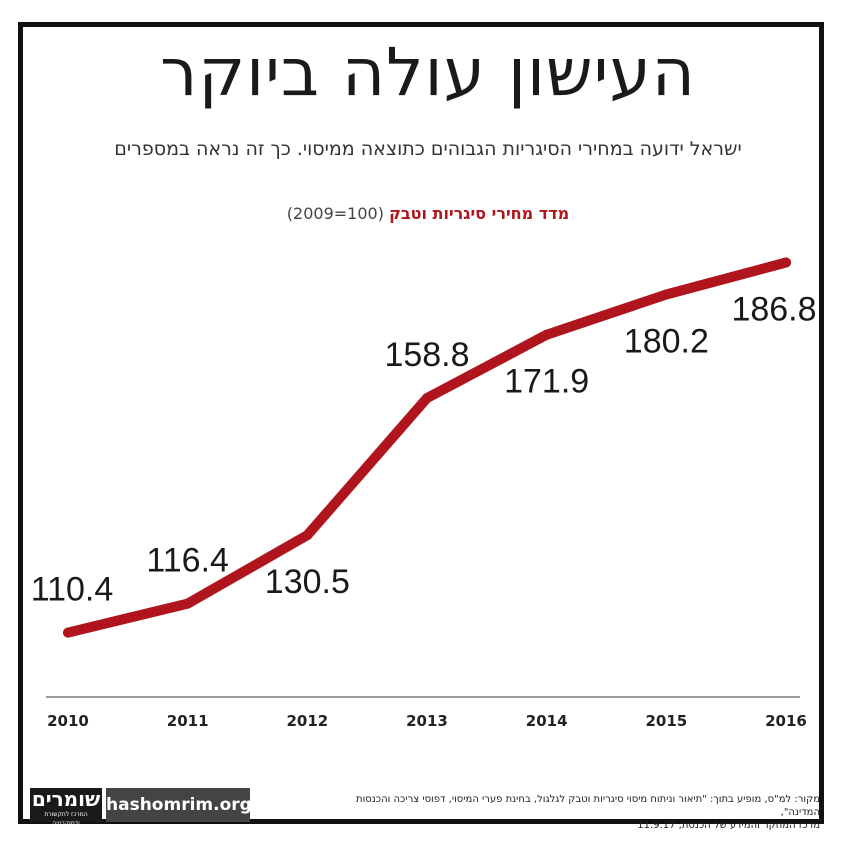  Describe the element at coordinates (786, 721) in the screenshot. I see `x-tick-label: 2016` at that location.